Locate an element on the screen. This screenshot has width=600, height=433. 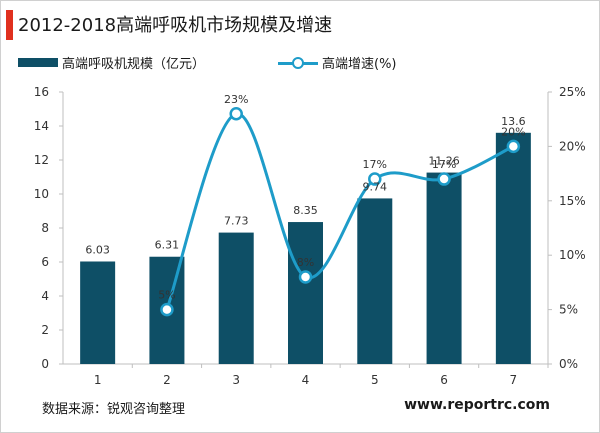
y-right-tick-label: 15% is located at coordinates (572, 201).